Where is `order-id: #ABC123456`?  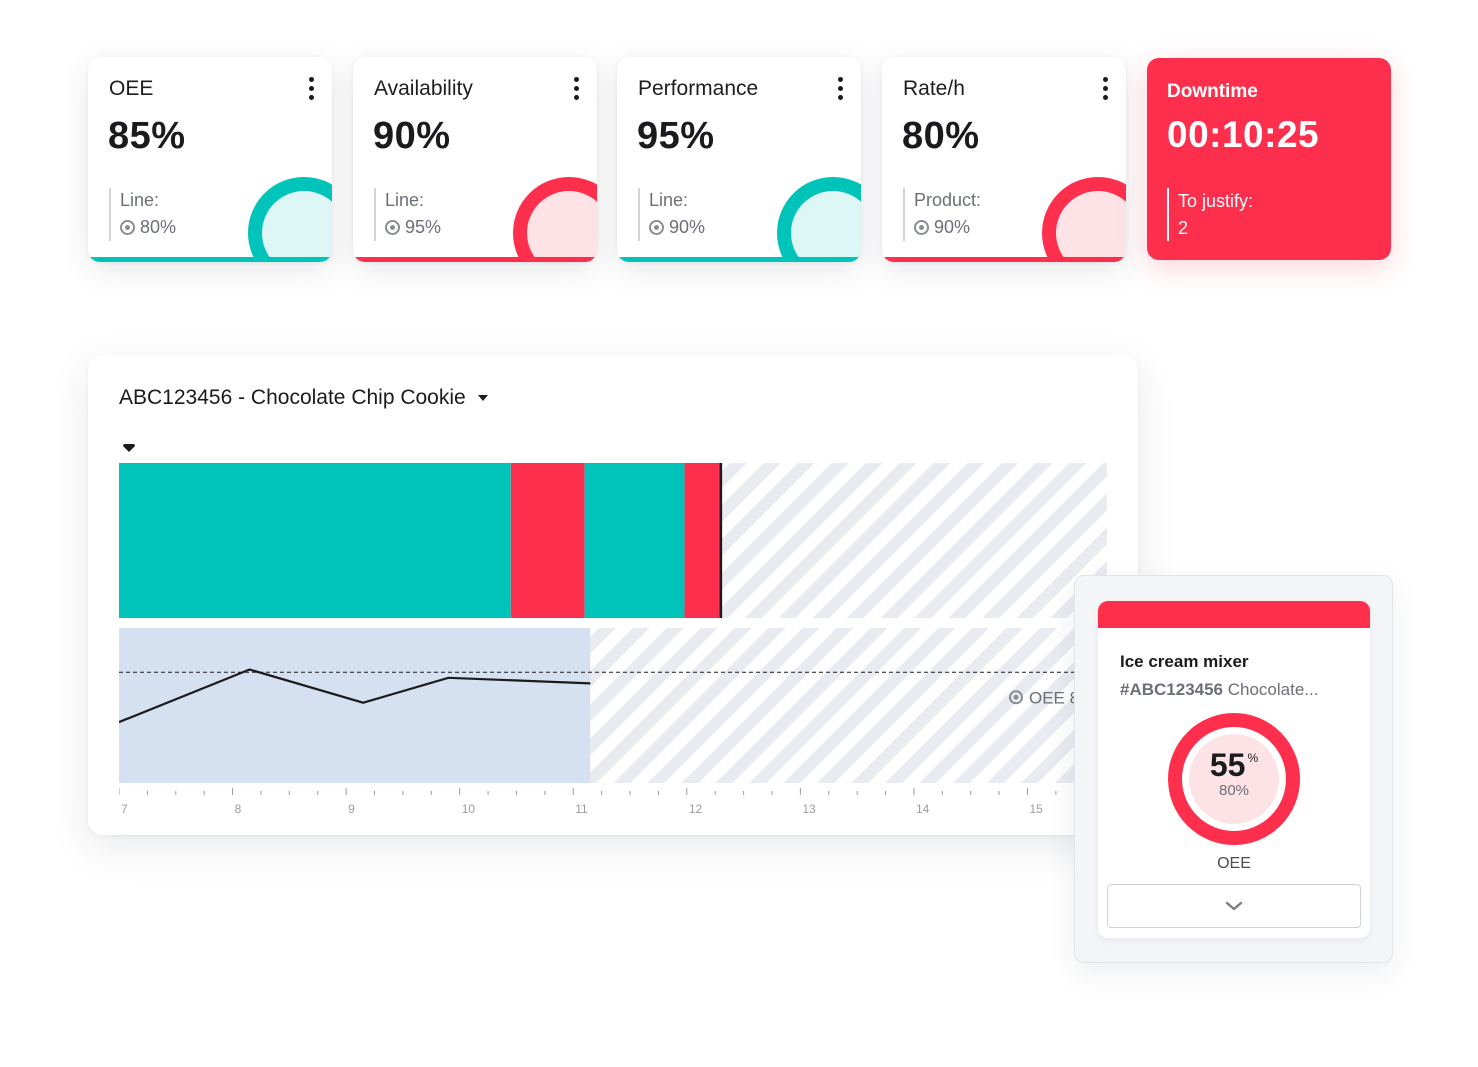 order-id: #ABC123456 is located at coordinates (1172, 689).